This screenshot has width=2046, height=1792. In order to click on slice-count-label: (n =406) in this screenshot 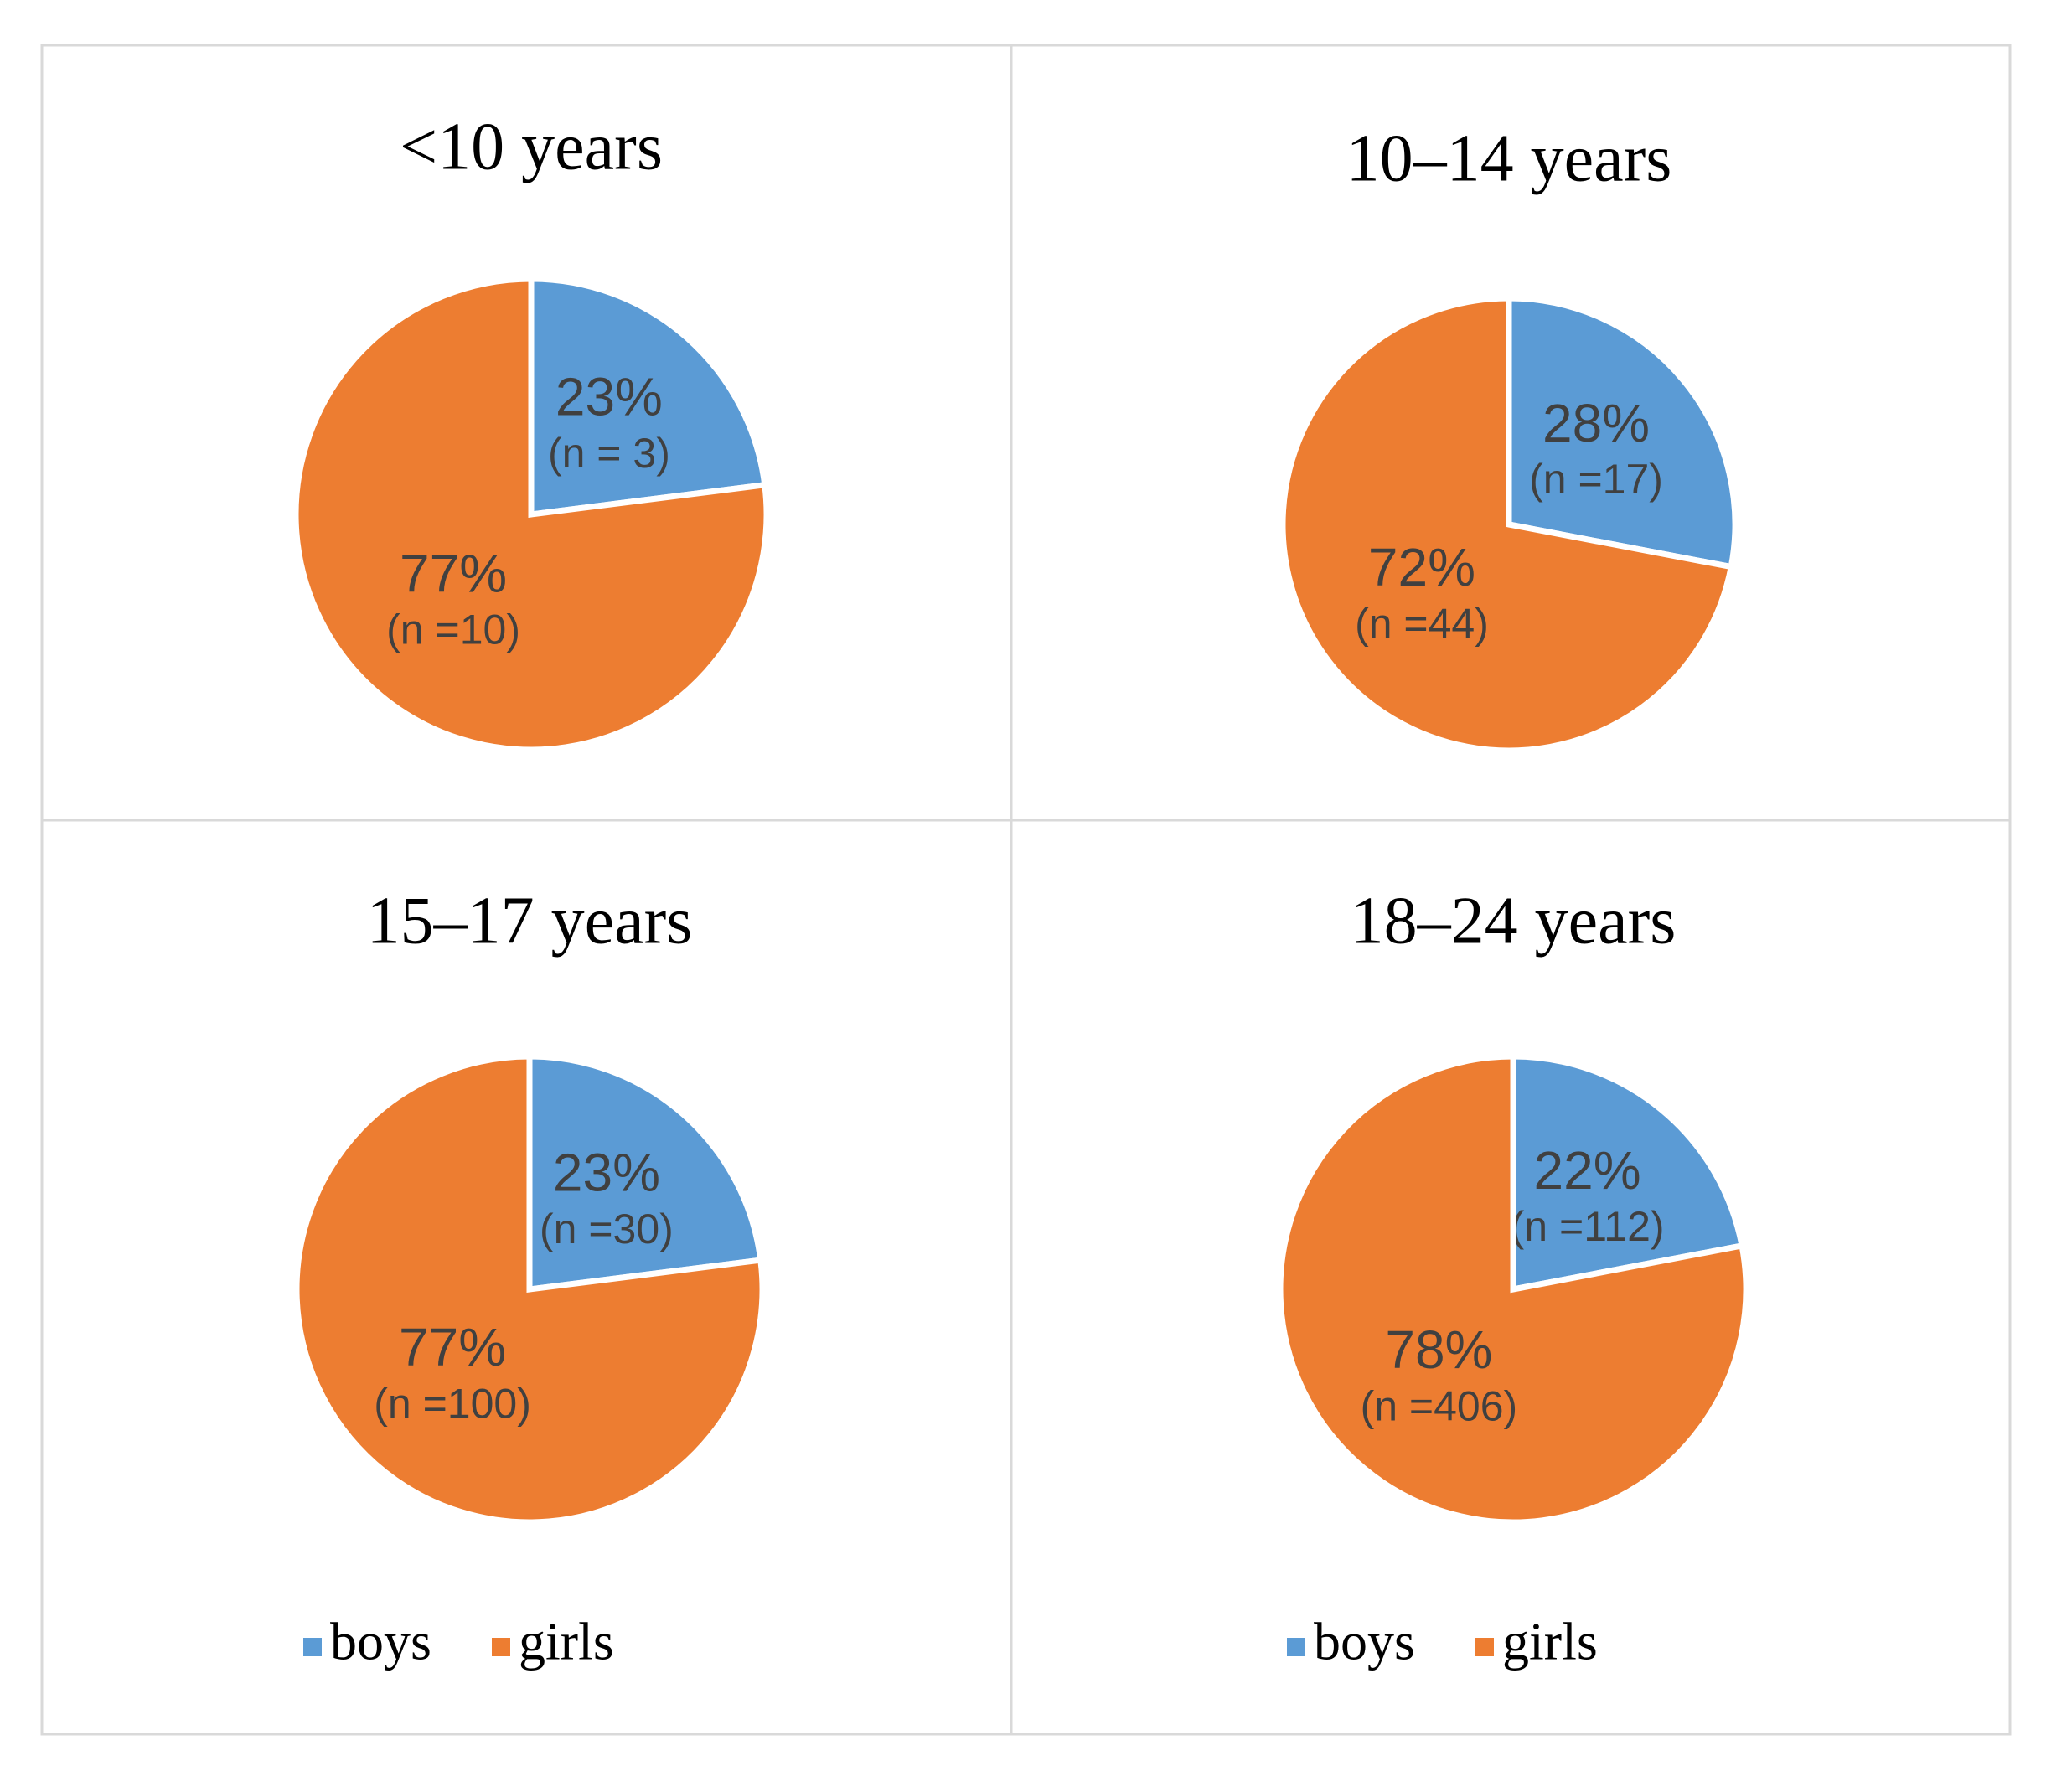, I will do `click(1439, 1405)`.